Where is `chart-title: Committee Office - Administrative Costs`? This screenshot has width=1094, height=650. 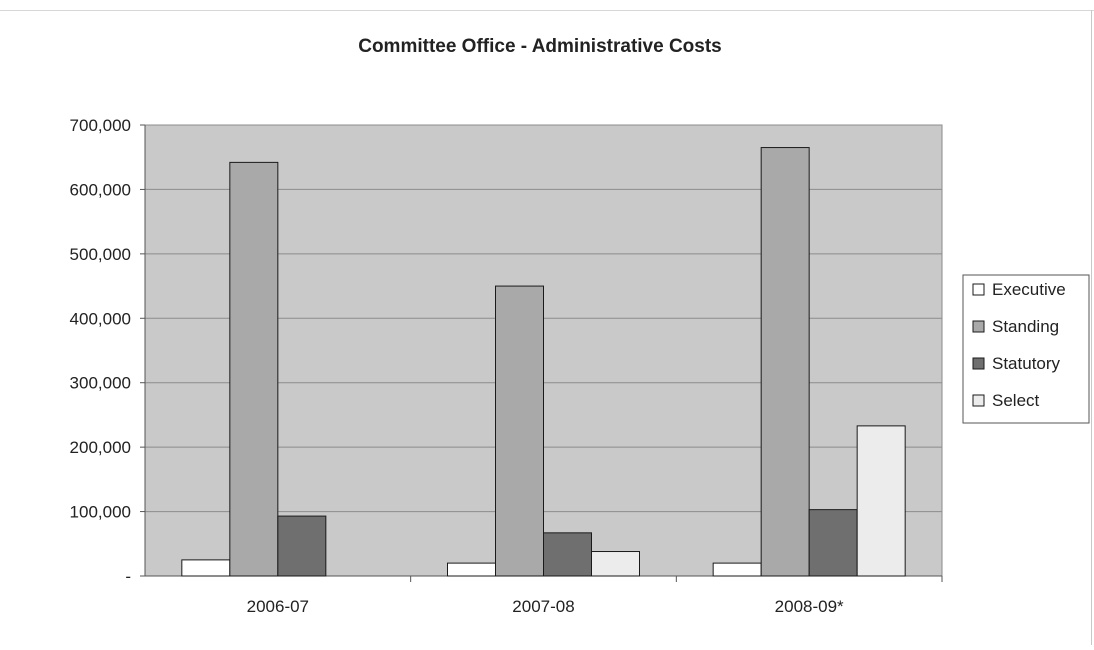 chart-title: Committee Office - Administrative Costs is located at coordinates (540, 46).